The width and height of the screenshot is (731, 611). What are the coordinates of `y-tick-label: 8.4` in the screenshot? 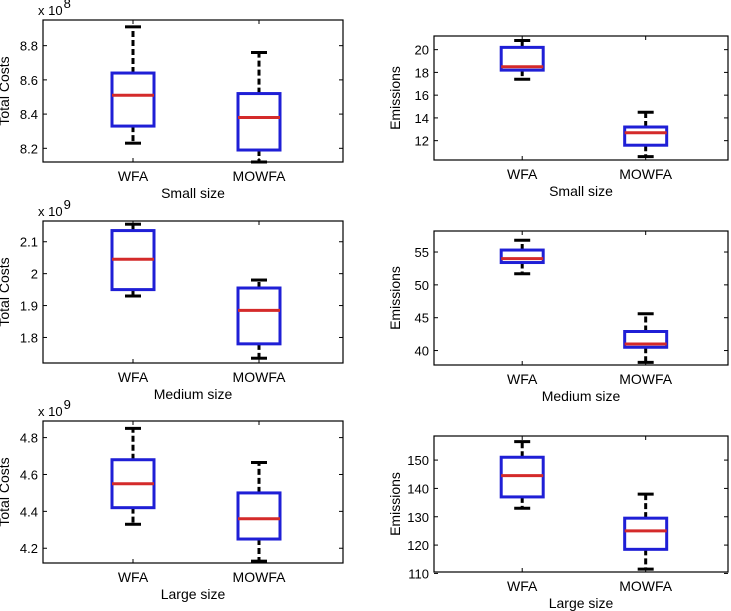 It's located at (29, 114).